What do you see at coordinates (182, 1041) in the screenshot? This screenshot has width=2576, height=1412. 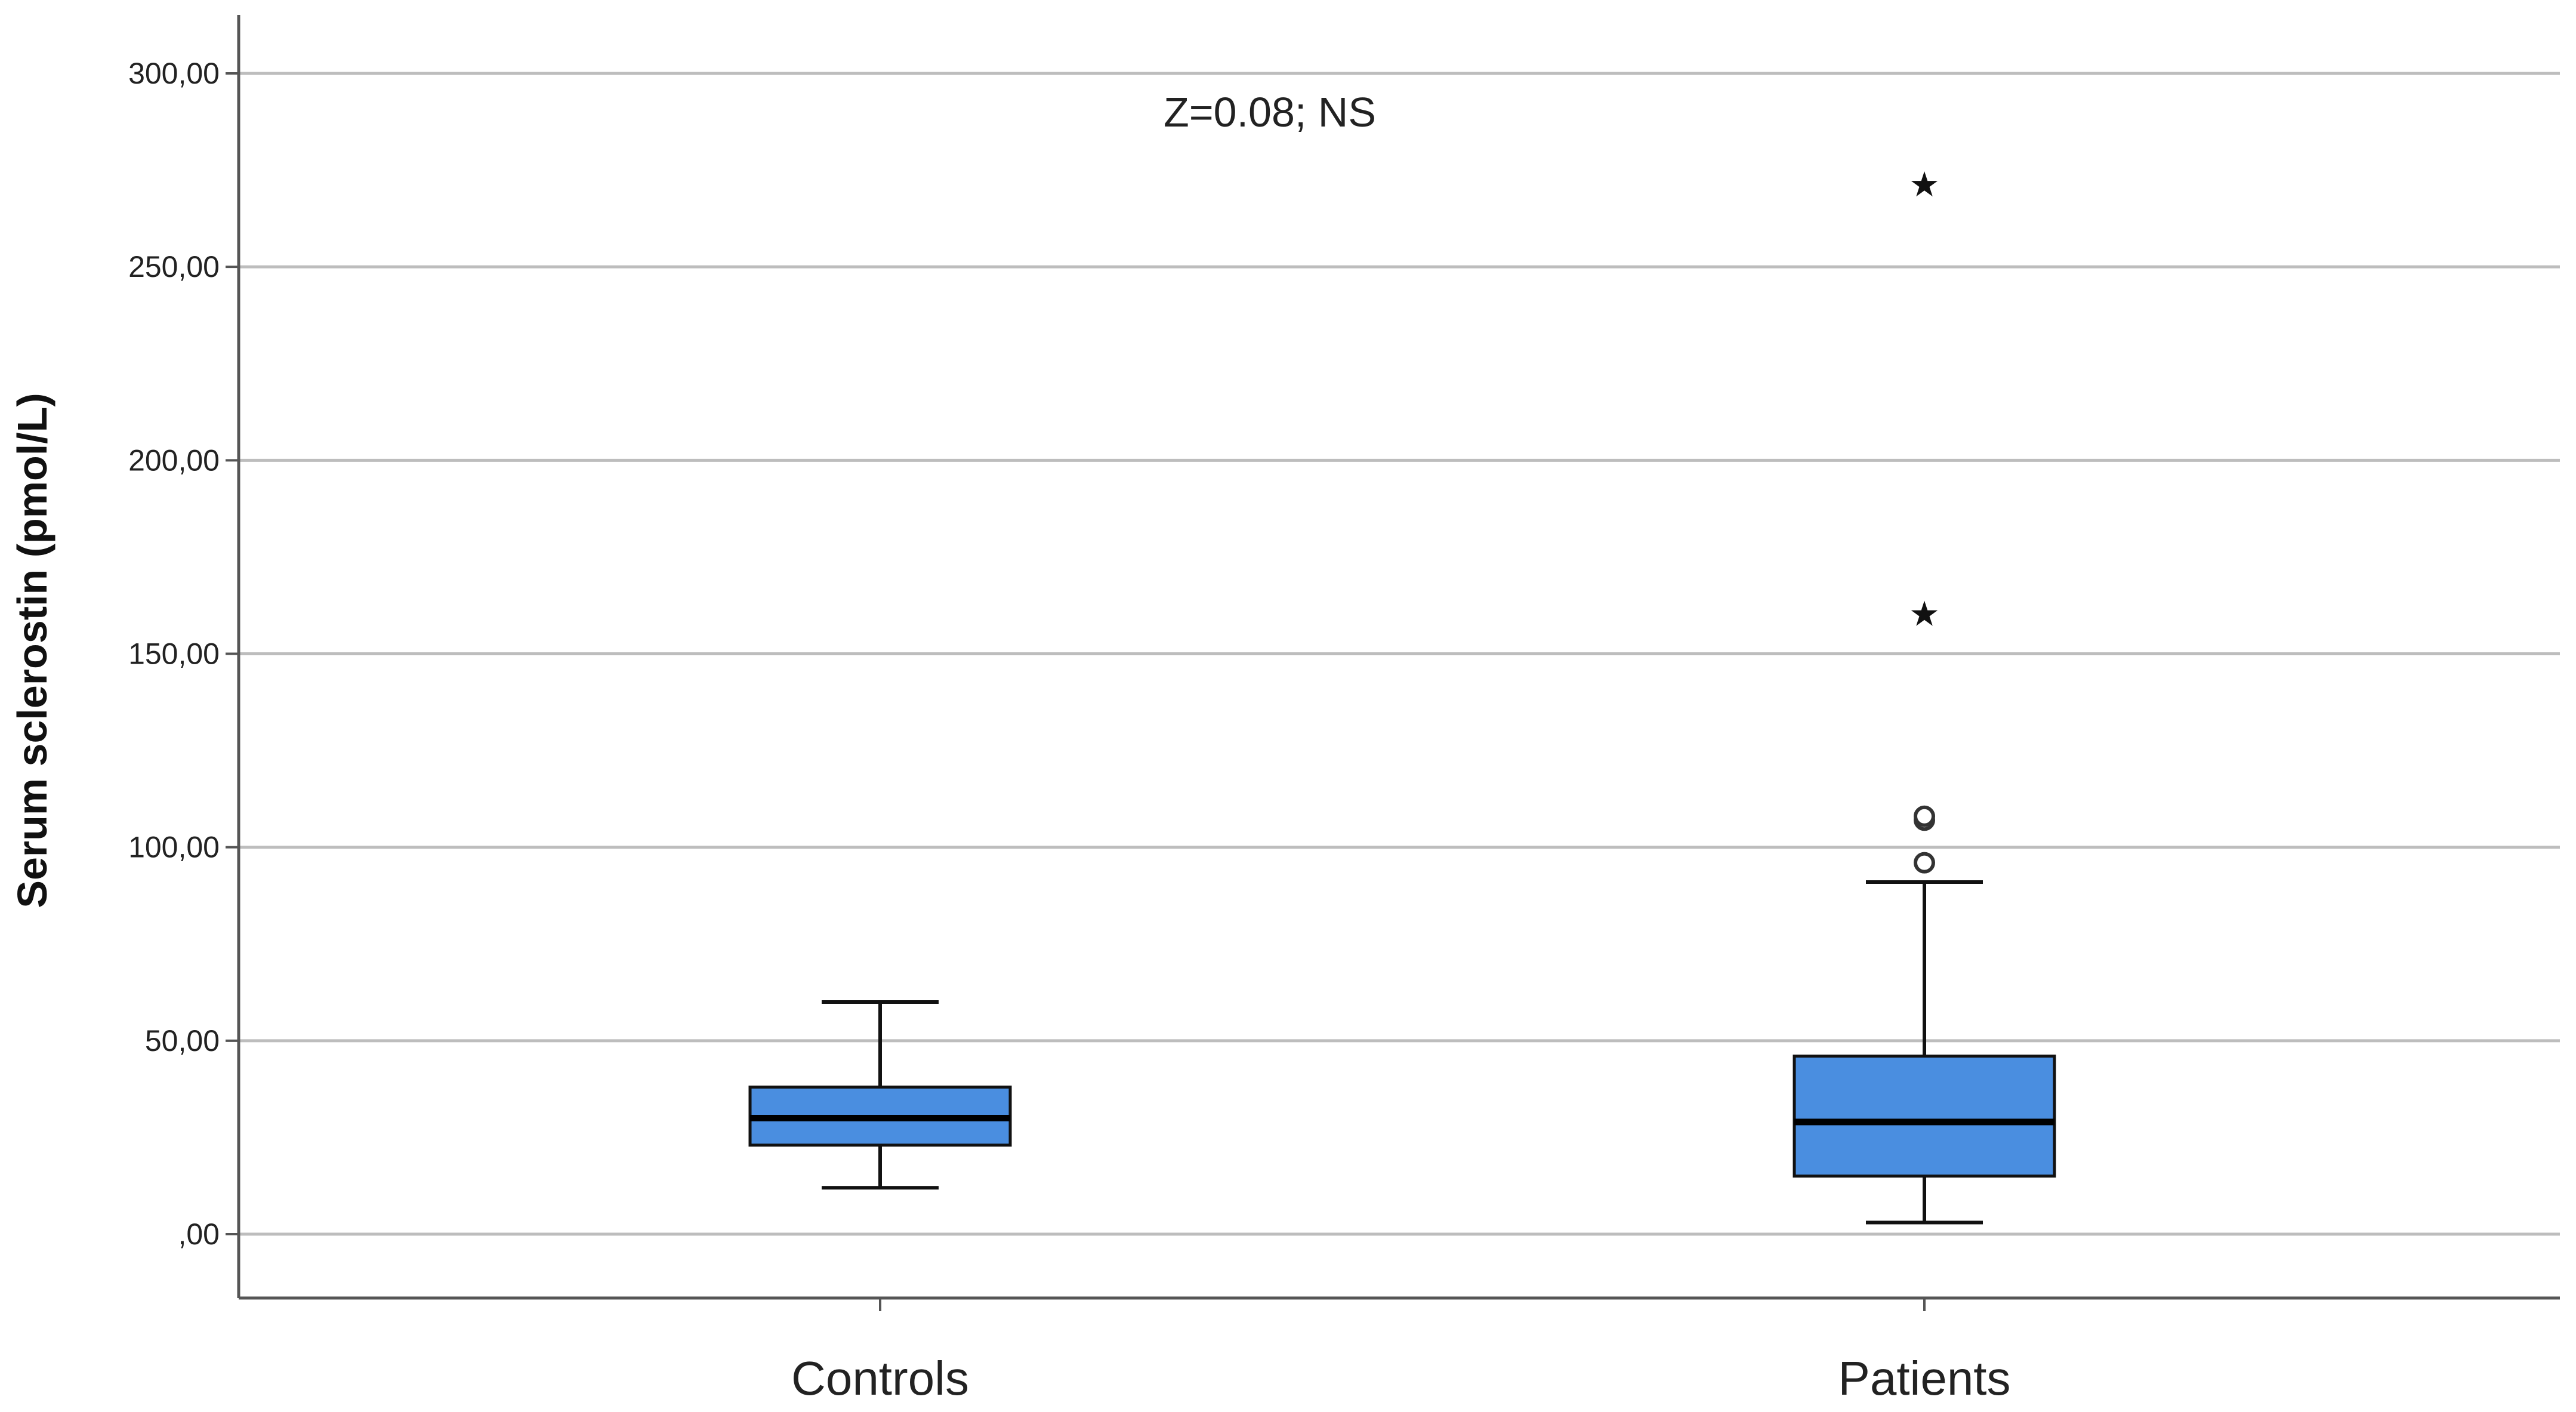 I see `y-tick-label: 50,00` at bounding box center [182, 1041].